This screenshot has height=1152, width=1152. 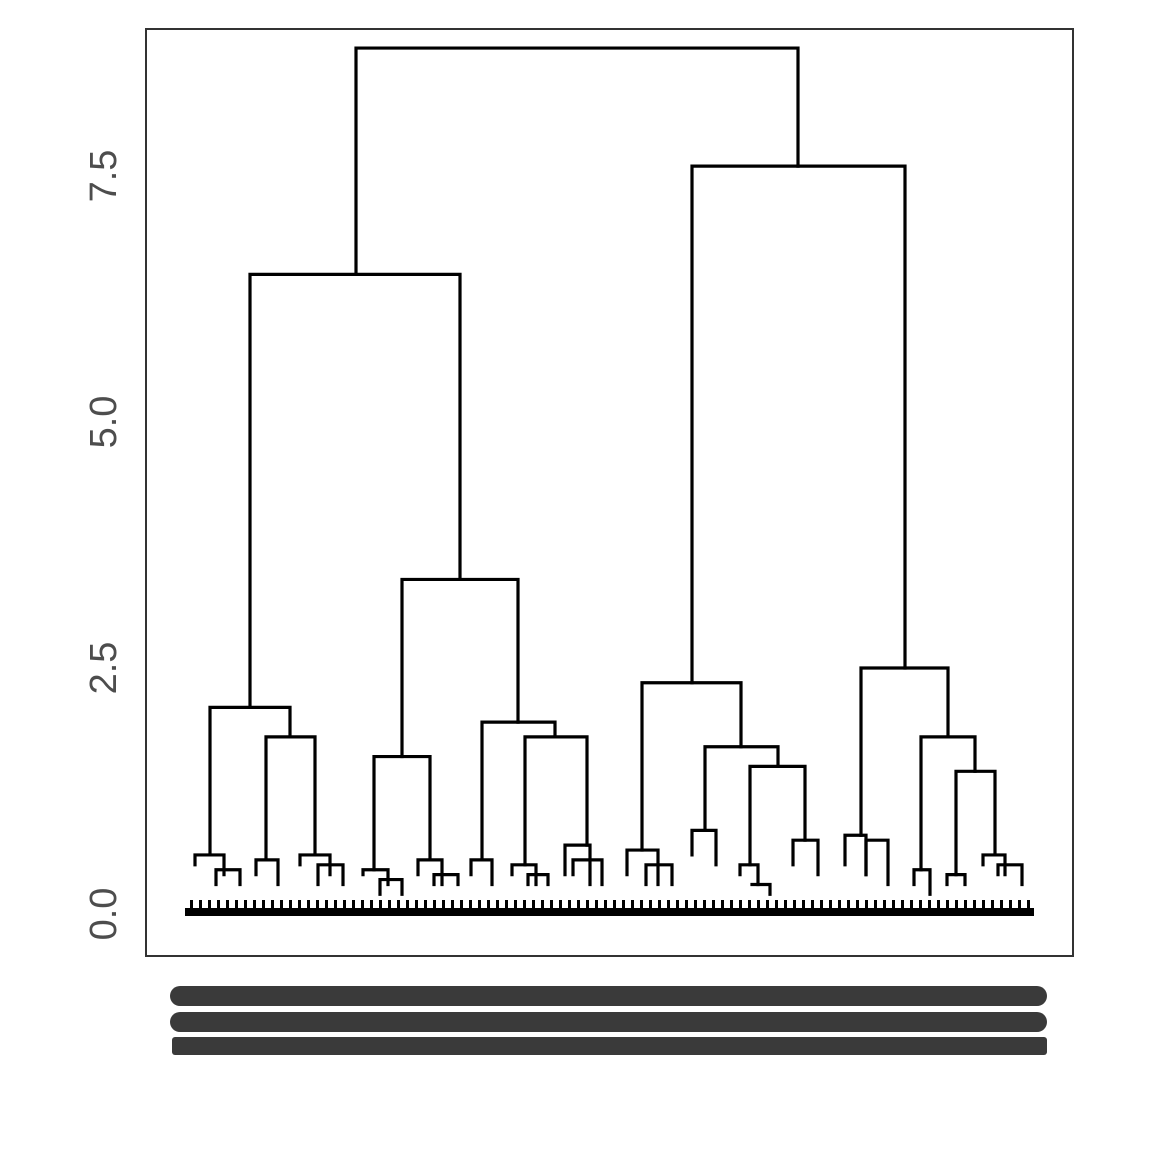 What do you see at coordinates (104, 422) in the screenshot?
I see `y-tick-label-2: 5.0` at bounding box center [104, 422].